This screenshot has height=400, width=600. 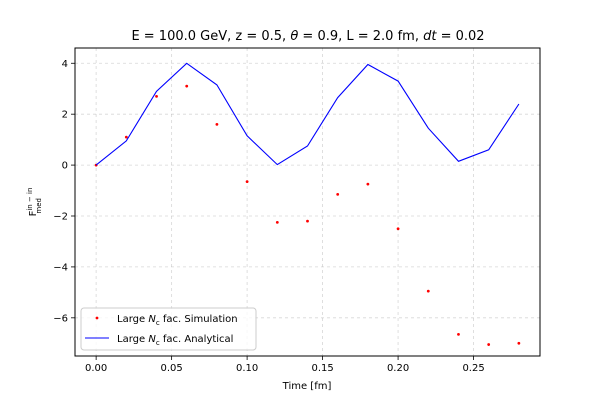 I want to click on y-tick-label: 2, so click(x=65, y=115).